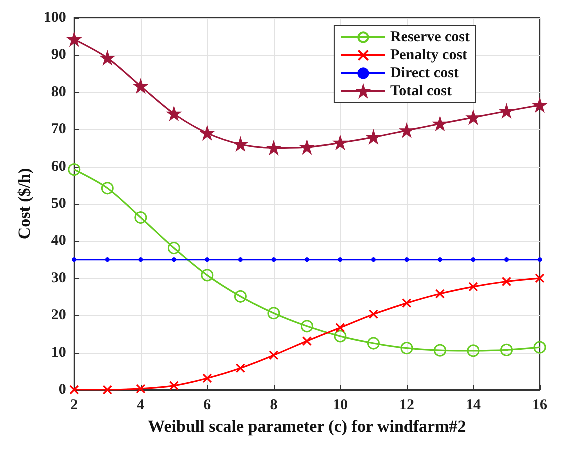 This screenshot has width=564, height=454. Describe the element at coordinates (58, 166) in the screenshot. I see `y-tick-label: 60` at that location.